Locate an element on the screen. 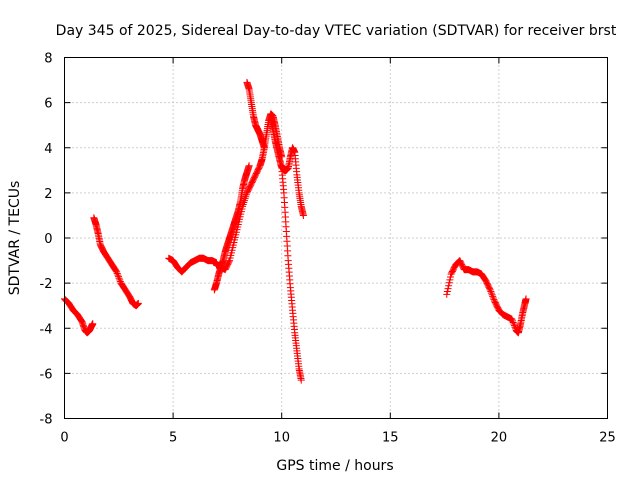 The image size is (640, 480). y-tick-label: 4 is located at coordinates (48, 149).